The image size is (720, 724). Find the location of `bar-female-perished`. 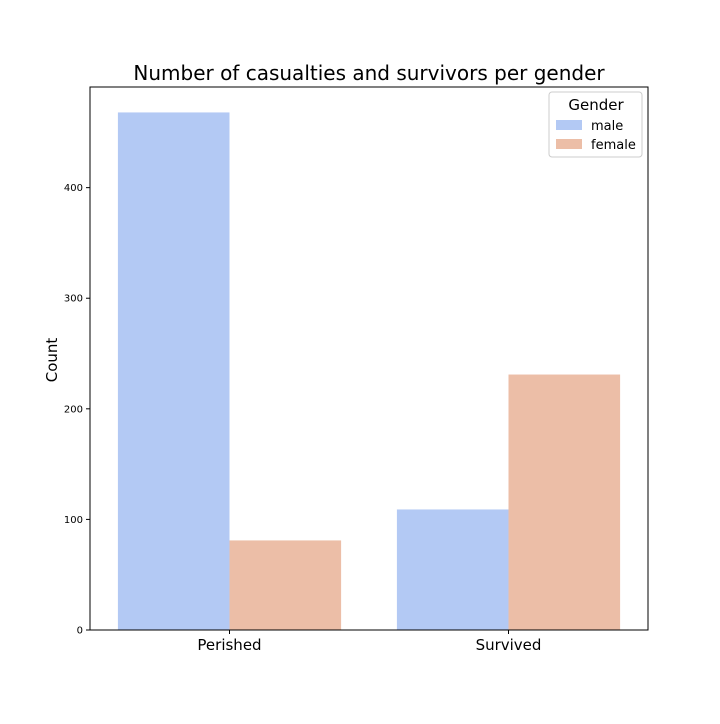

bar-female-perished is located at coordinates (285, 585).